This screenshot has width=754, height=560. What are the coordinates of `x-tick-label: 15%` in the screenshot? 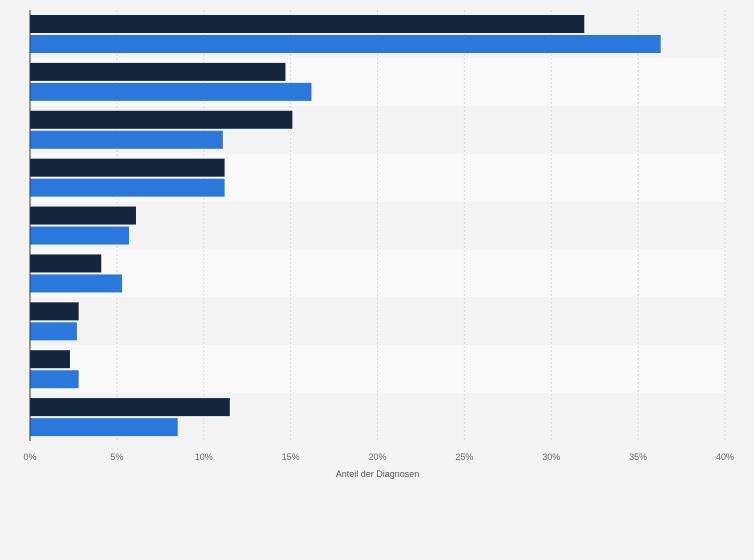 It's located at (291, 457).